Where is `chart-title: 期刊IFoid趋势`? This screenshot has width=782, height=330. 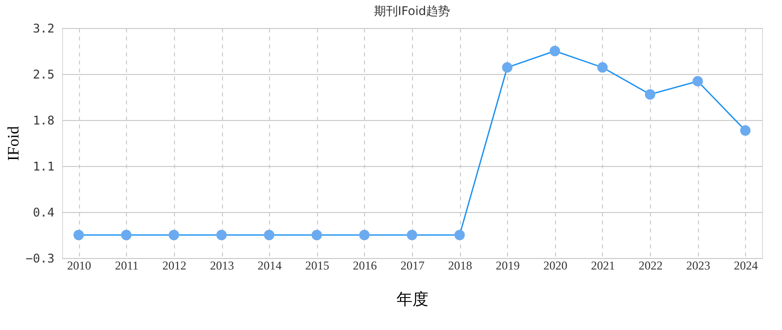
chart-title: 期刊IFoid趋势 is located at coordinates (412, 11).